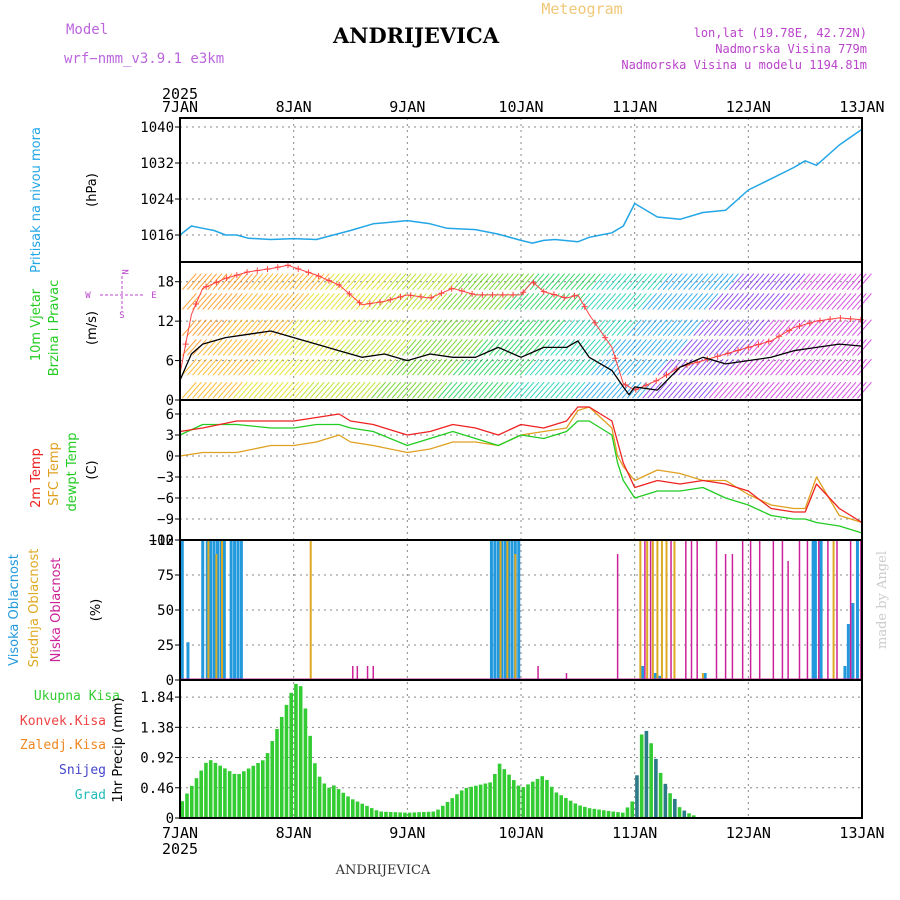 Image resolution: width=900 pixels, height=900 pixels. I want to click on y-tick-label: 75, so click(165, 576).